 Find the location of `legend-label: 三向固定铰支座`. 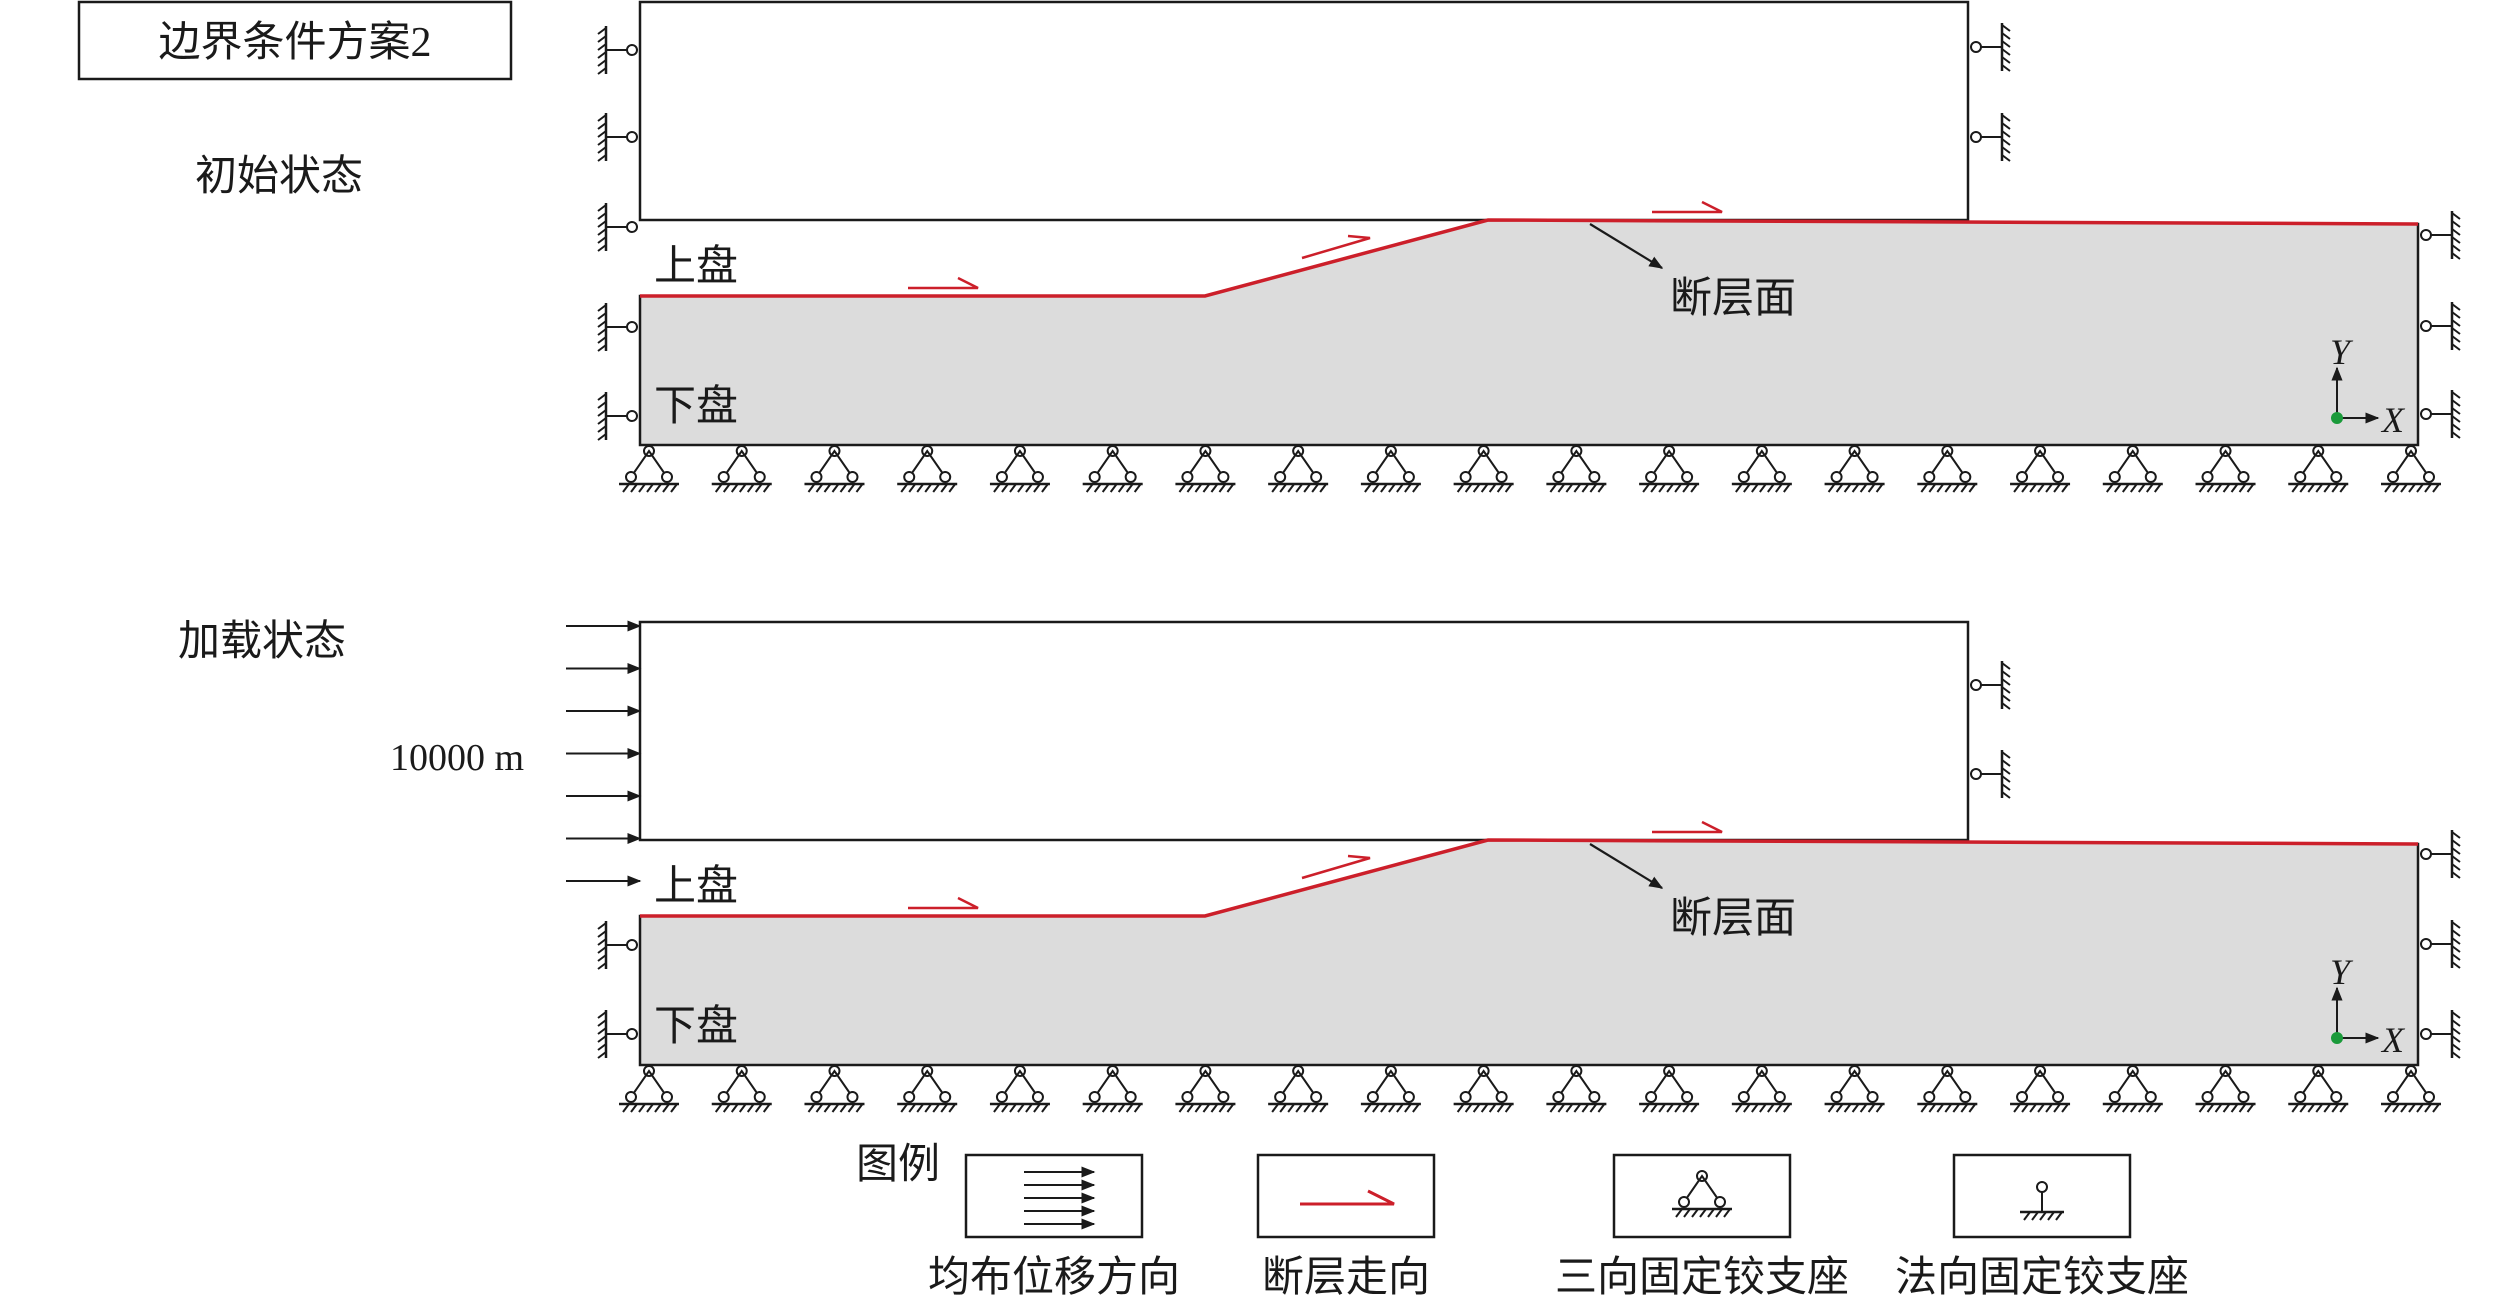

legend-label: 三向固定铰支座 is located at coordinates (1702, 1275).